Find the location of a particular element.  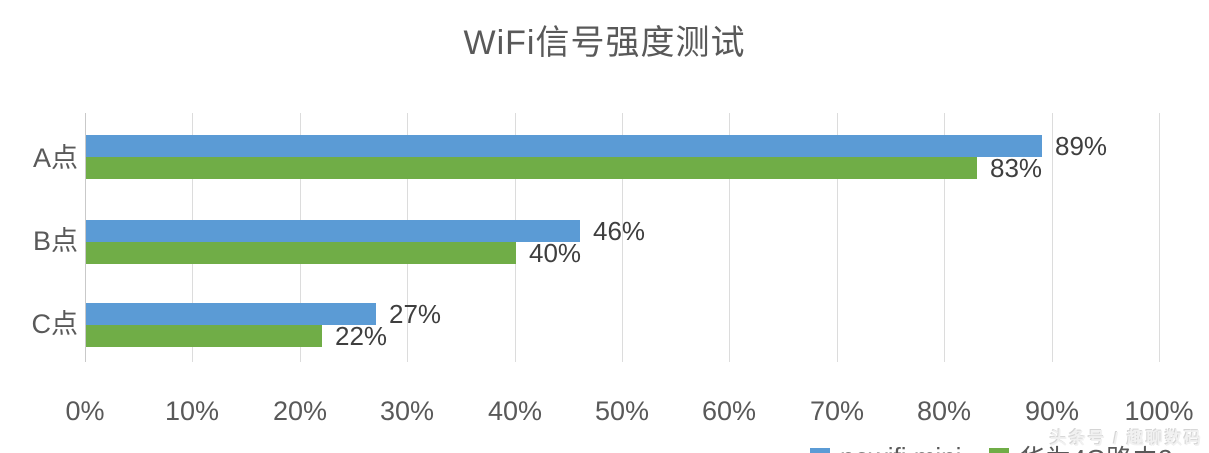

x-tick-label: 80% is located at coordinates (944, 411).